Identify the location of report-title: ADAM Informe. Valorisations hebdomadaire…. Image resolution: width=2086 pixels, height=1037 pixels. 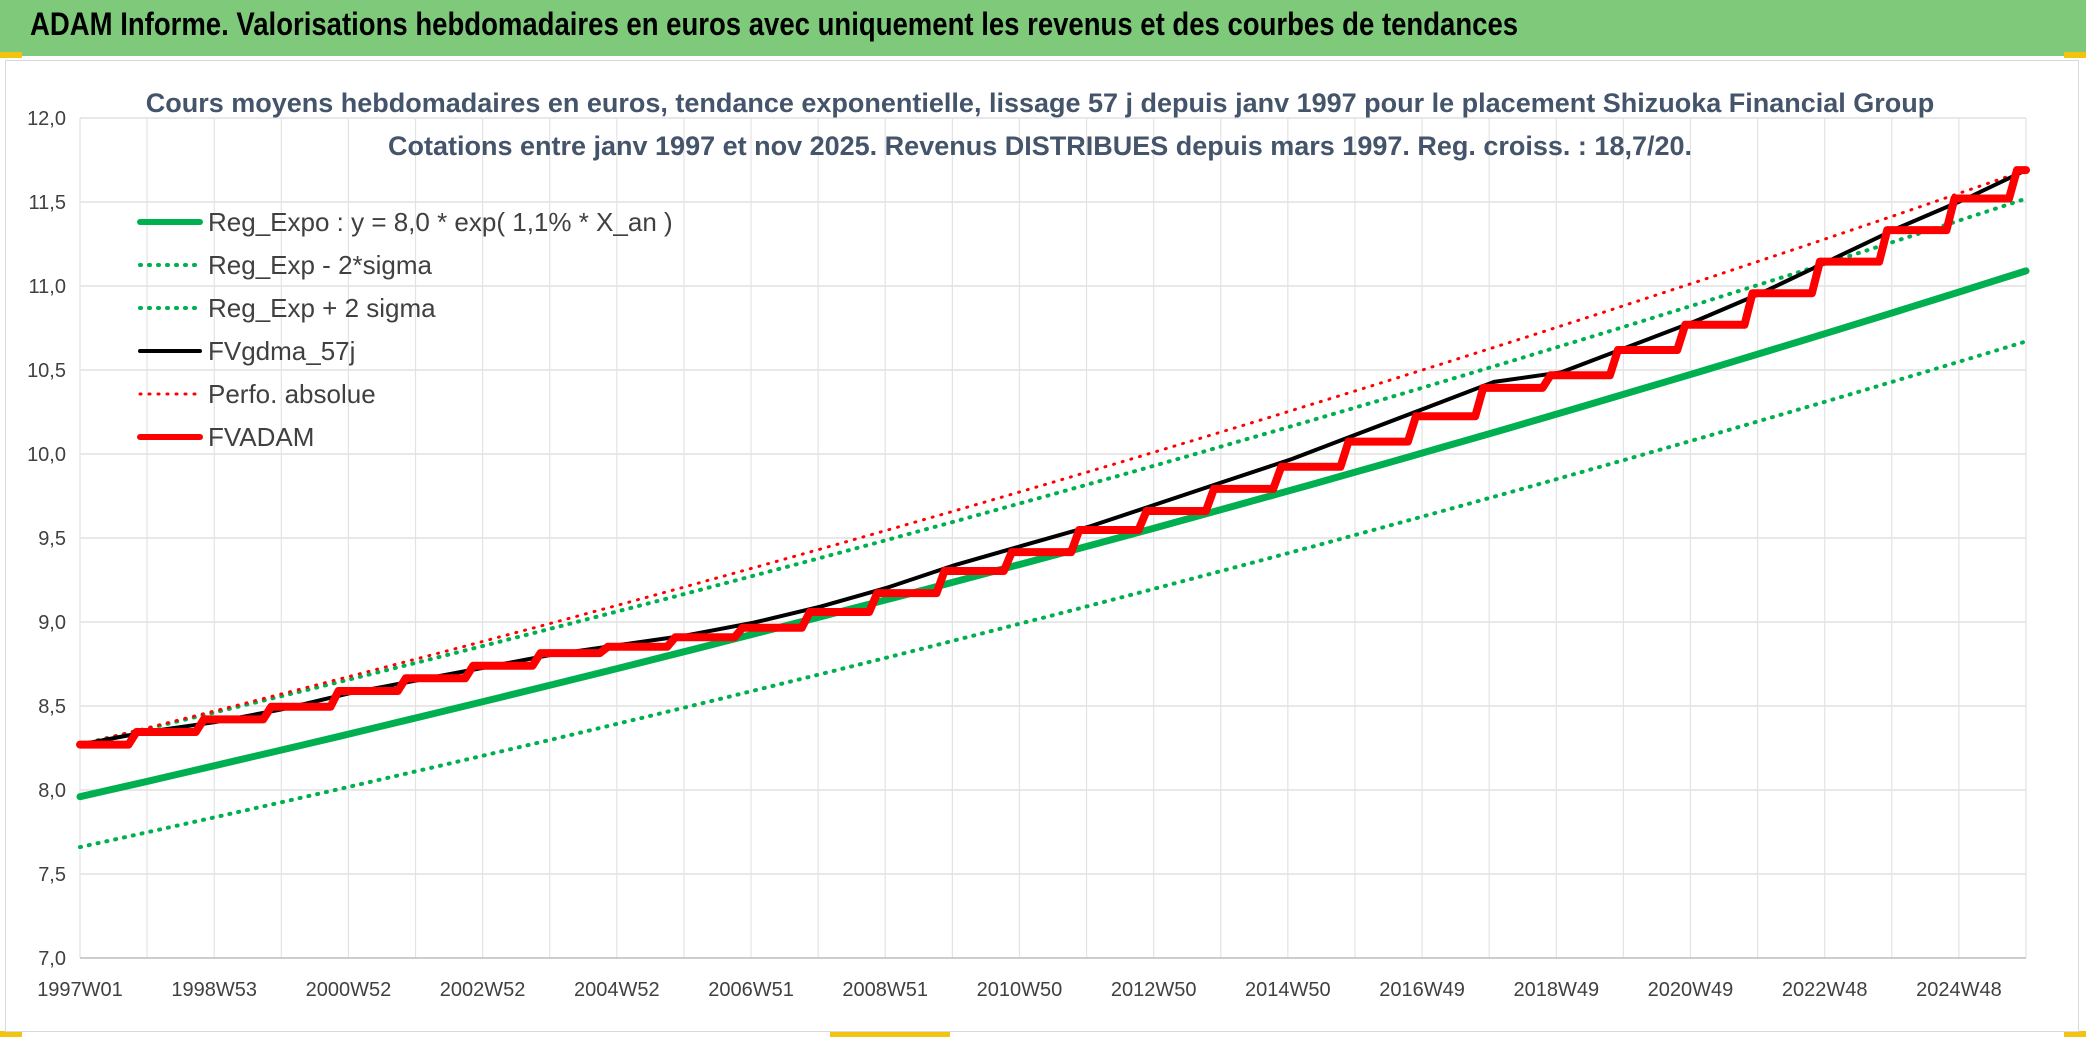
(774, 24).